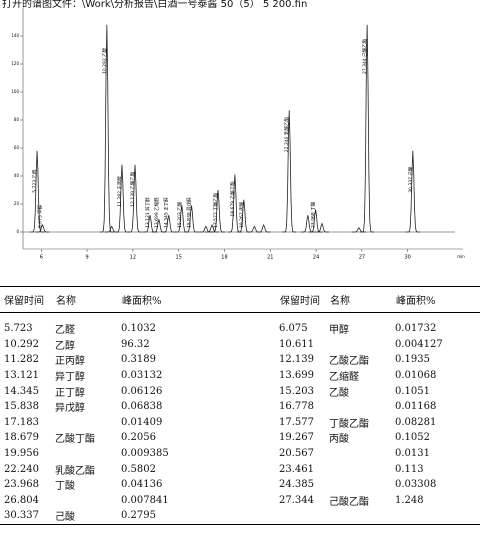 The width and height of the screenshot is (480, 535). Describe the element at coordinates (240, 438) in the screenshot. I see `table-row: 18.679 乙酸丁酯 0.2056 19.267 丙酸 0.1052` at that location.